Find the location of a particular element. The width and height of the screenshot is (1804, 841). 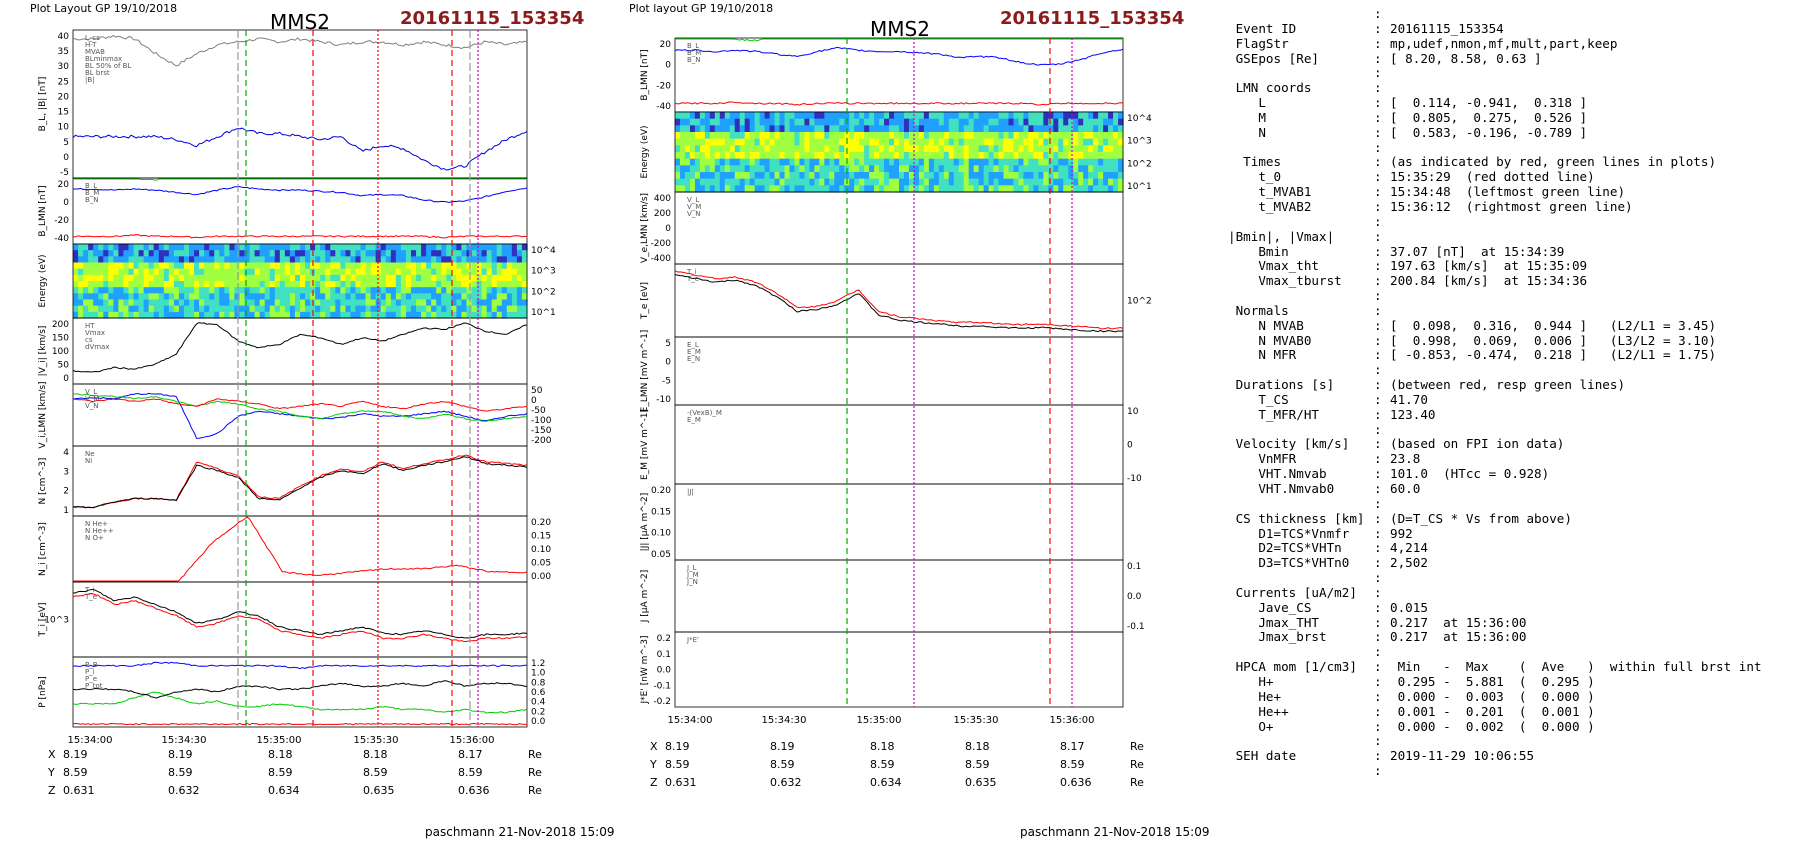

axis-label: V_i,LMN [km/s] is located at coordinates (43, 414).